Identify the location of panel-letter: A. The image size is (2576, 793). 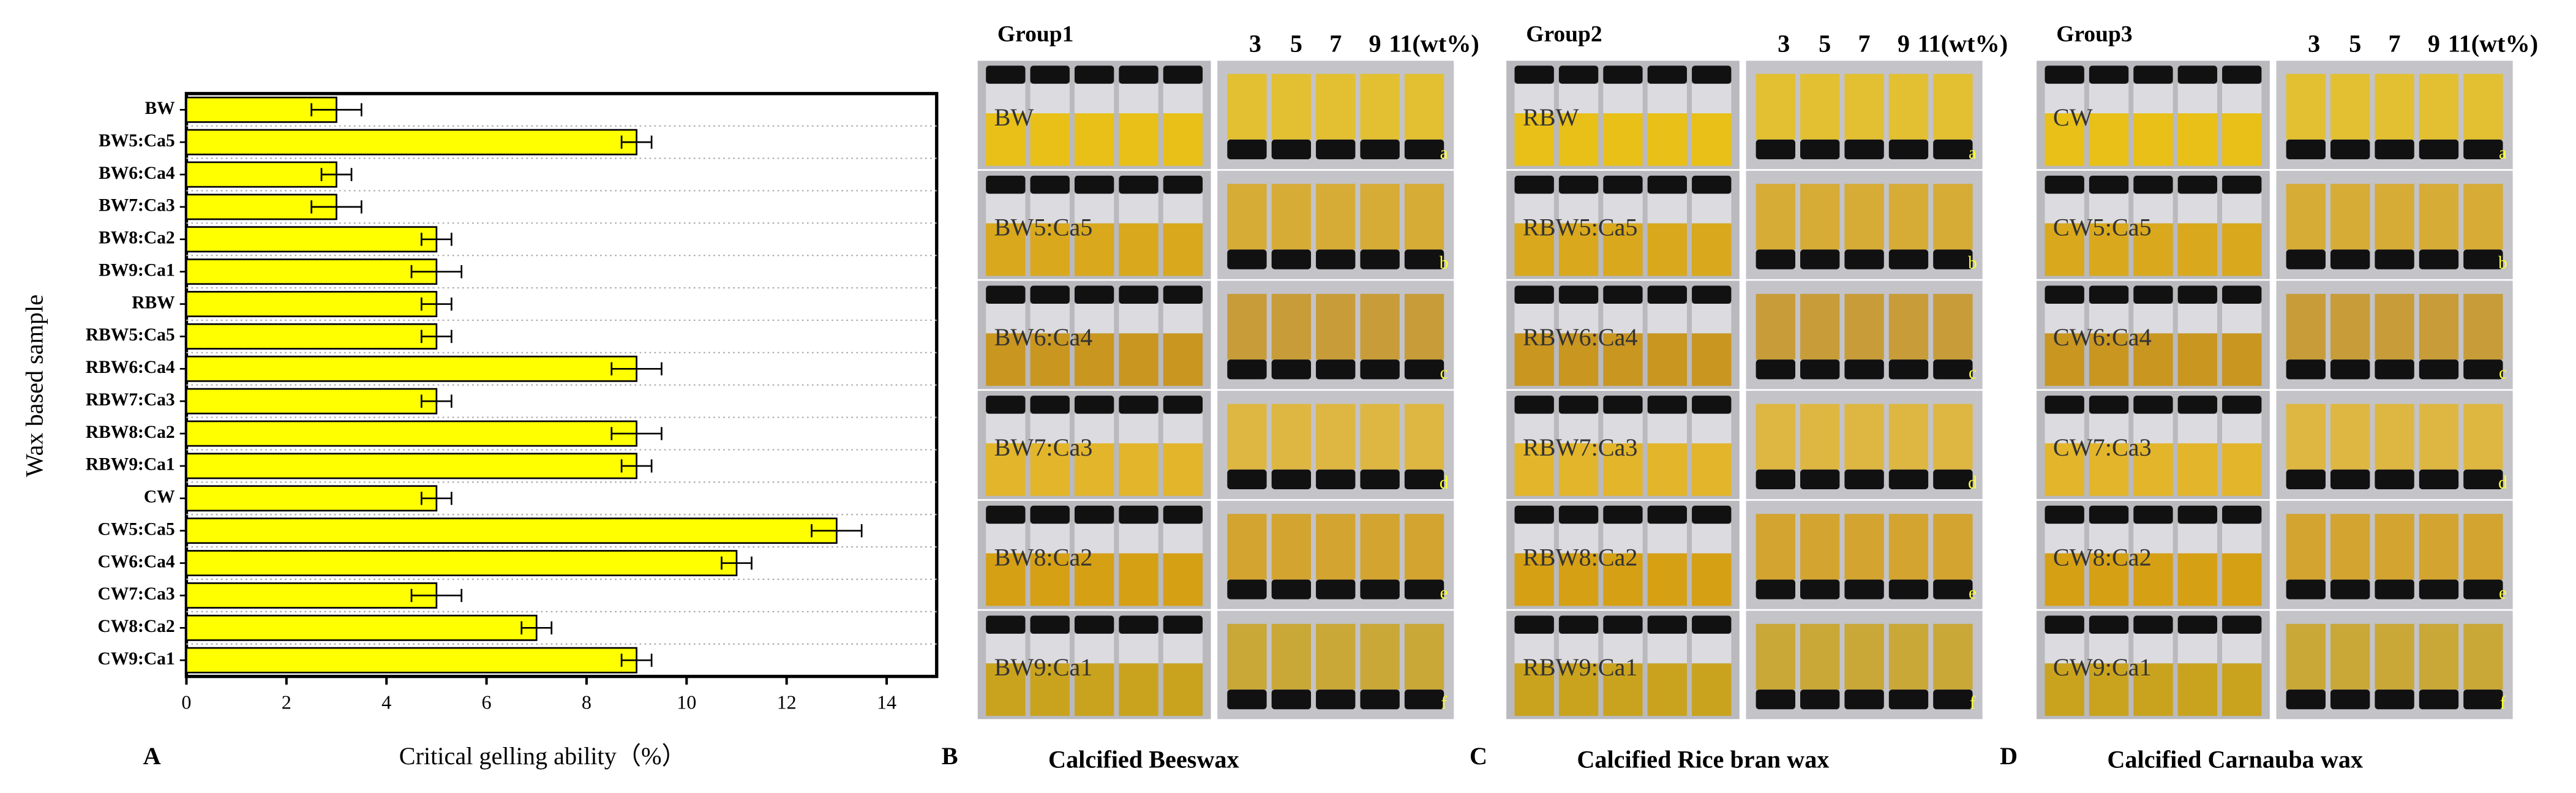
(152, 756).